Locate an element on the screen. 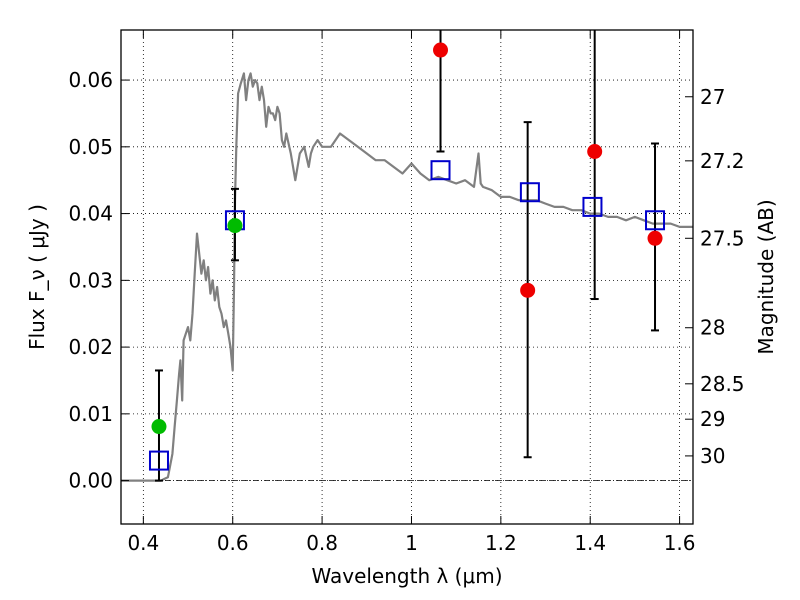 This screenshot has width=800, height=600. y-tick-labels: 0.00 0.01 0.02 0.03 0.04 0.05 0.06 is located at coordinates (90, 280).